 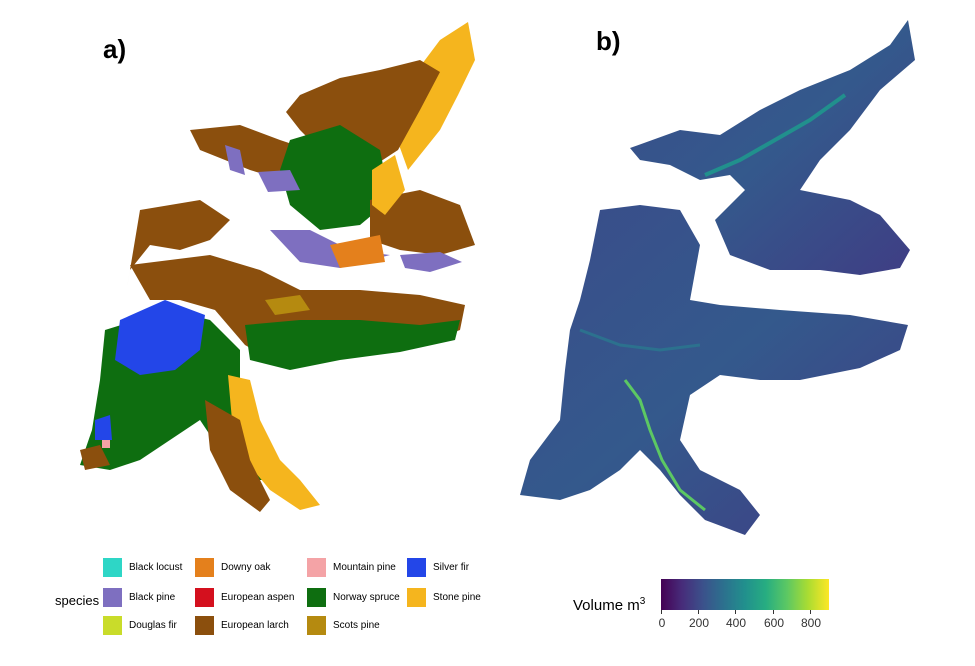 I want to click on legend-label-norway-spruce: Norway spruce, so click(x=366, y=597).